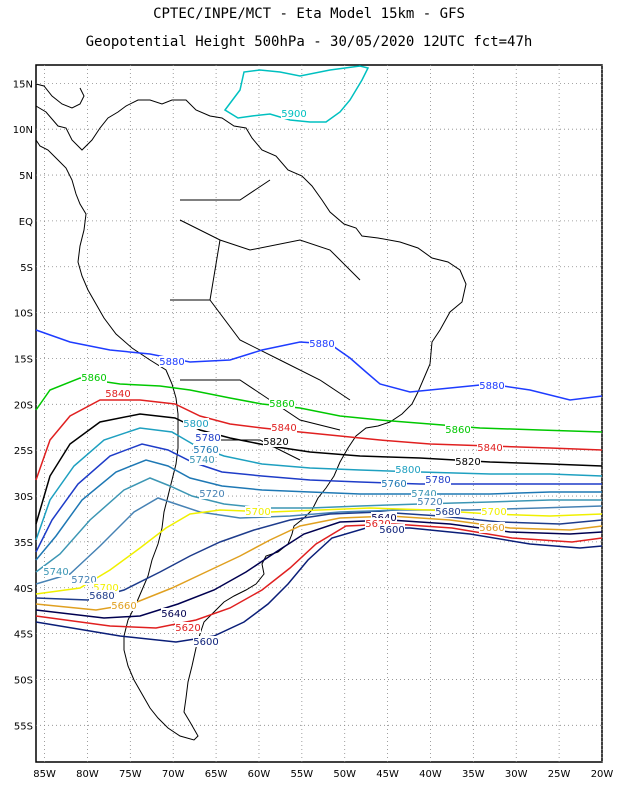 This screenshot has width=618, height=800. I want to click on lon-tick-label: 85W, so click(44, 774).